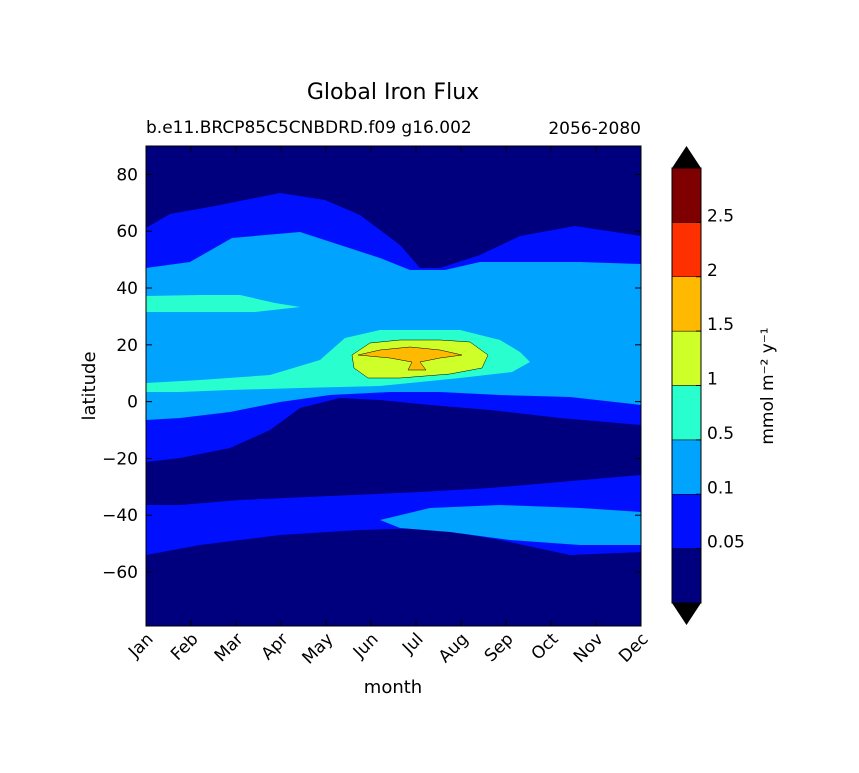 The width and height of the screenshot is (859, 773). Describe the element at coordinates (309, 128) in the screenshot. I see `chart-subtitle-left: b.e11.BRCP85C5CNBDRD.f09 g16.002` at that location.